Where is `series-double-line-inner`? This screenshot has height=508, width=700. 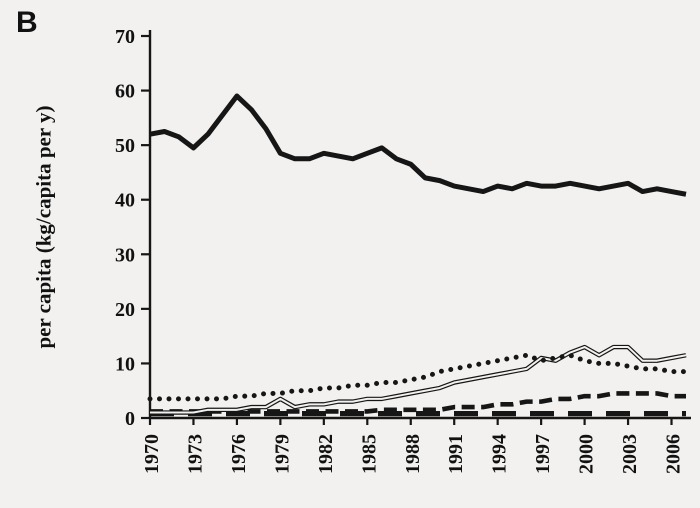
series-double-line-inner is located at coordinates (418, 380).